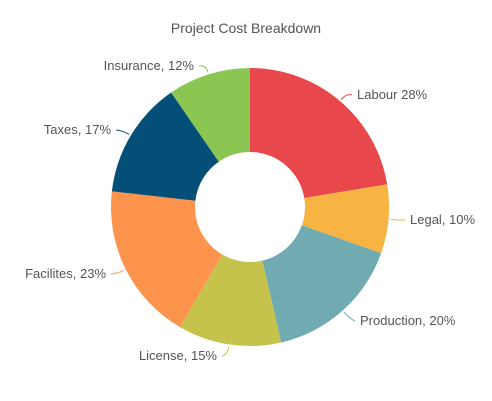 The height and width of the screenshot is (401, 492). I want to click on slice-labour, so click(319, 133).